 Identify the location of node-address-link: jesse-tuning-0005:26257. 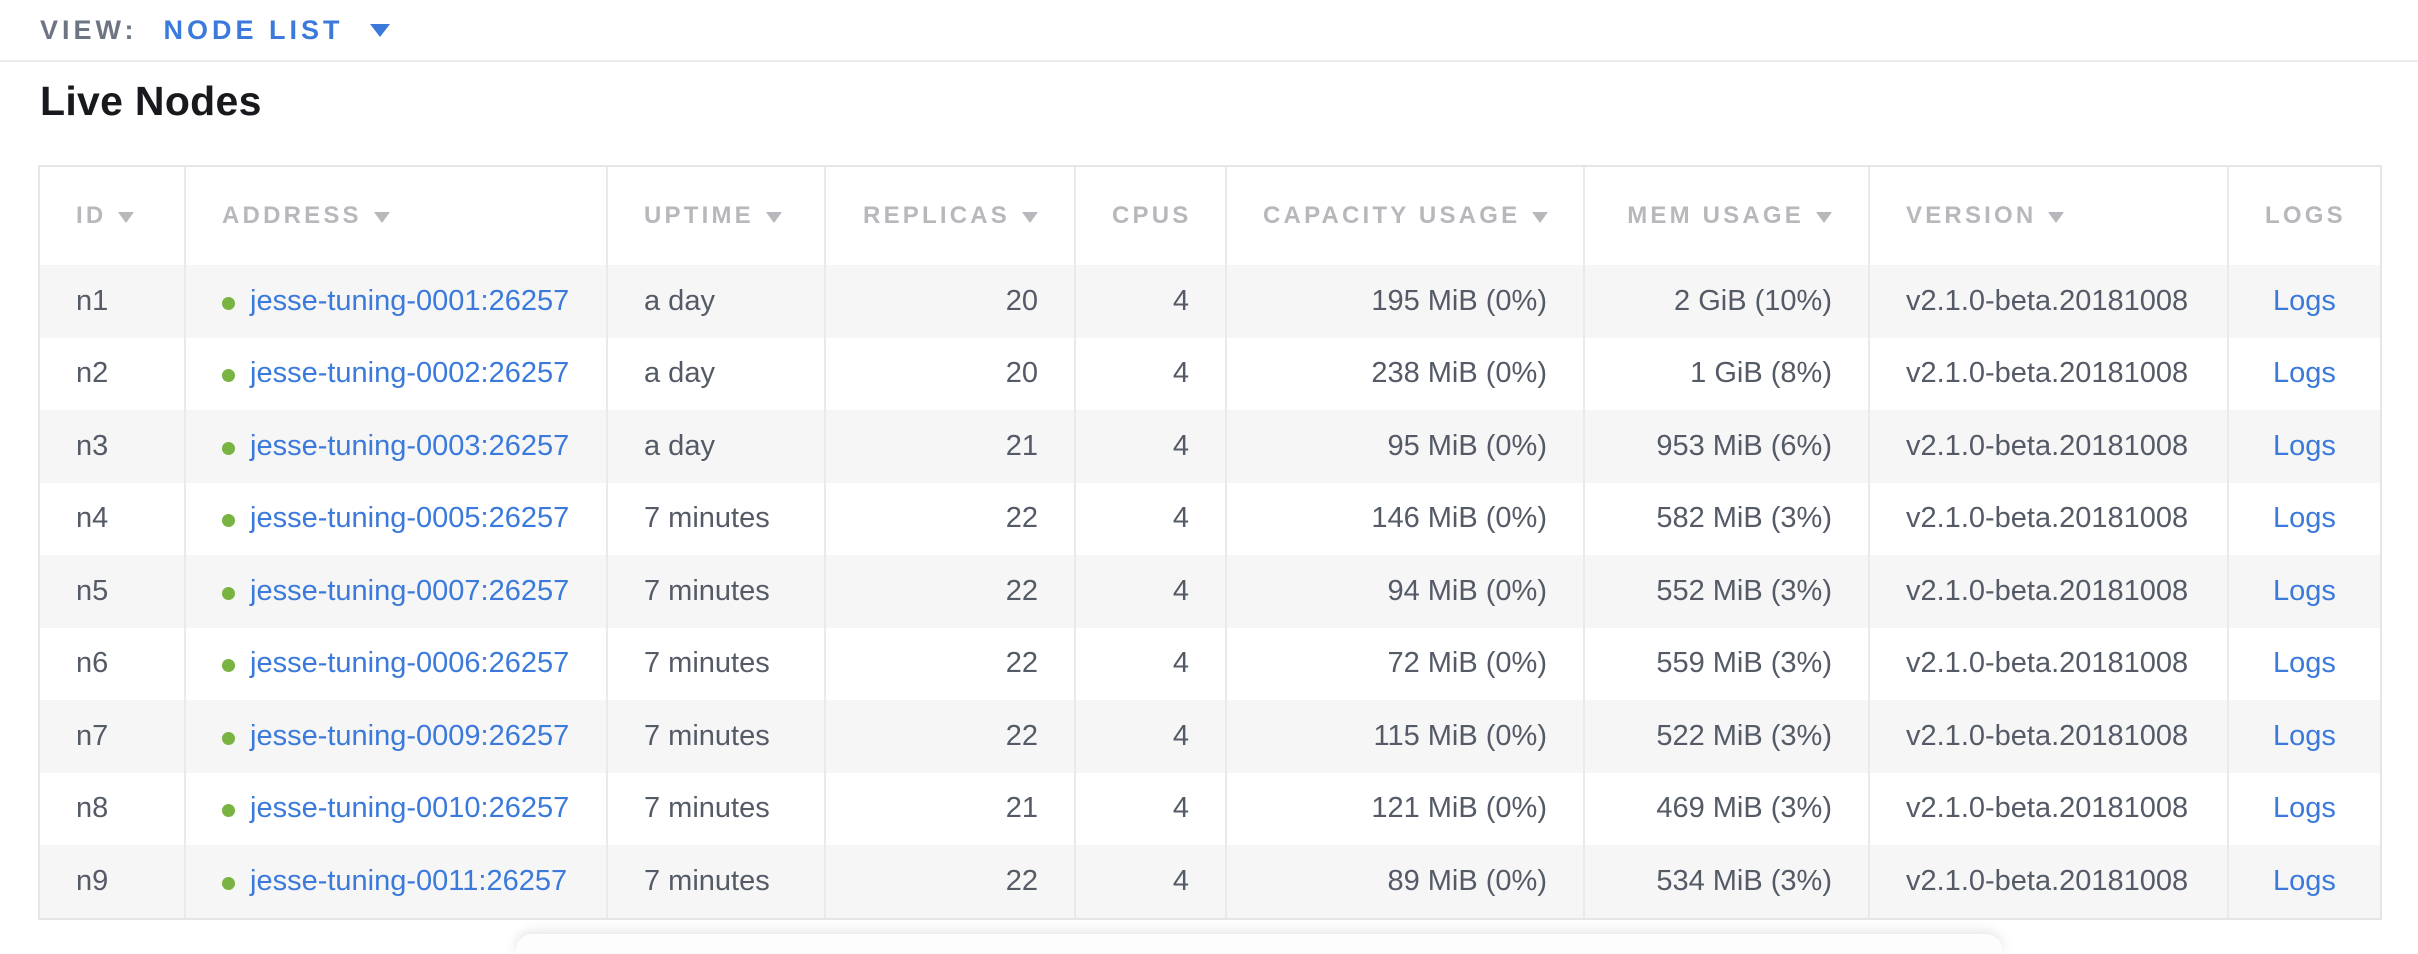
(410, 518).